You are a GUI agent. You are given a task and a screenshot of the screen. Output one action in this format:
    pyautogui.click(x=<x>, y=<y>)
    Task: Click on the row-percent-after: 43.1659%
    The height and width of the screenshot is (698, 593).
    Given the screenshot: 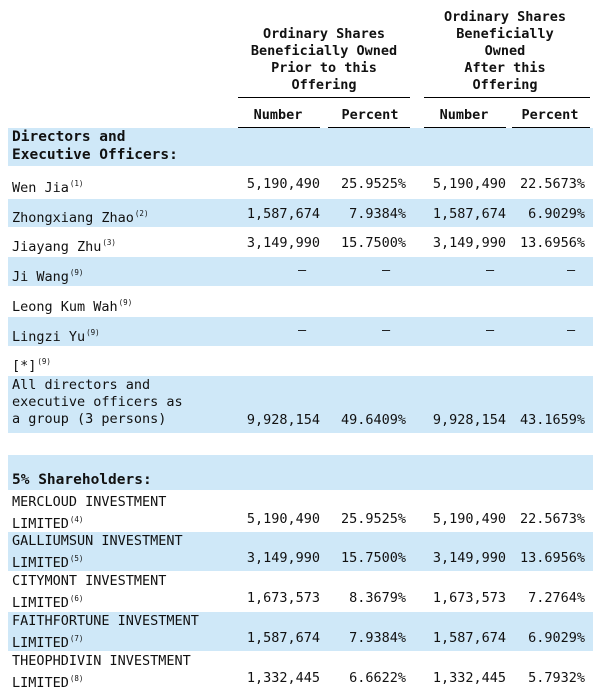 What is the action you would take?
    pyautogui.click(x=552, y=420)
    